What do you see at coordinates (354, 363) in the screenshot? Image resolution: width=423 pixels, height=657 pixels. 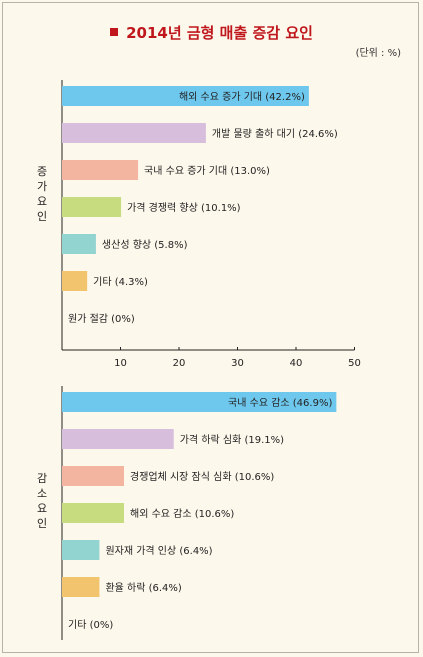 I see `x-tick-label-4: 50` at bounding box center [354, 363].